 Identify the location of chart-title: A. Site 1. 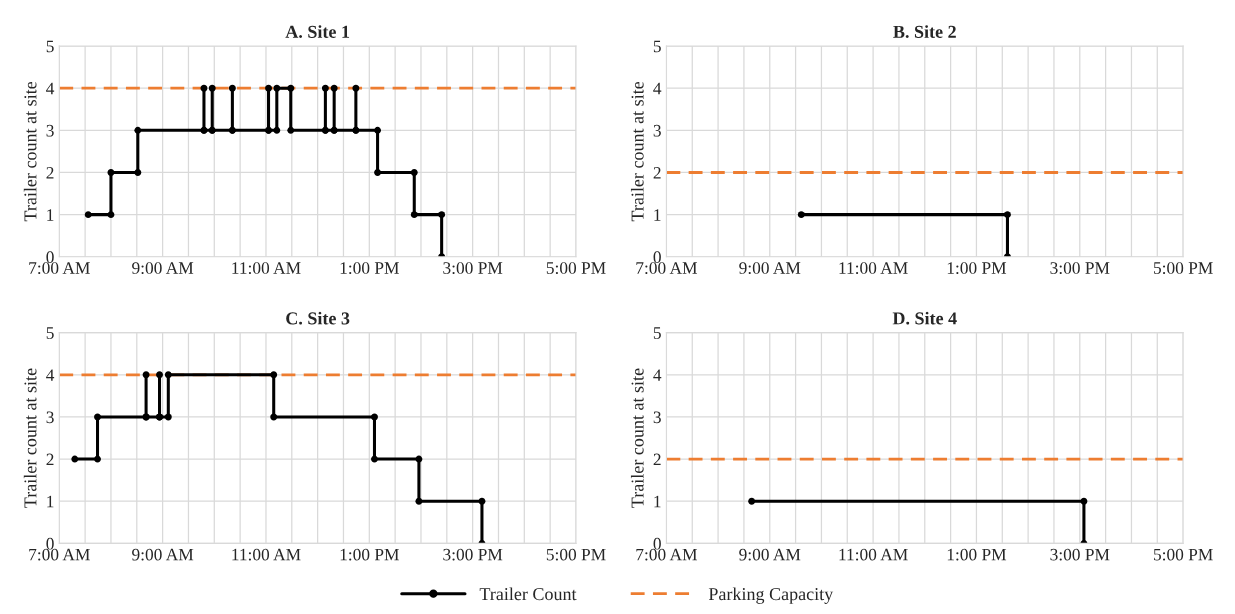
(317, 31).